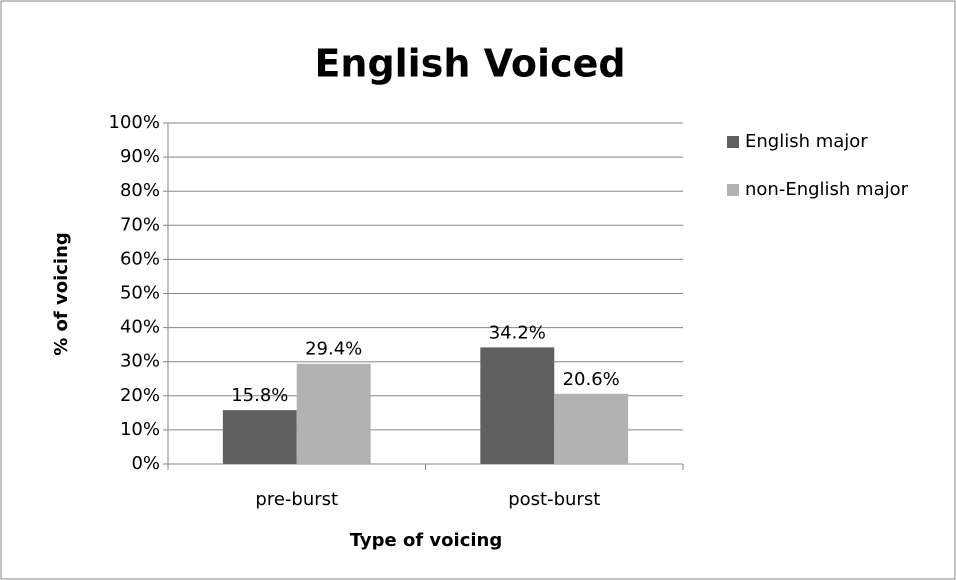 The width and height of the screenshot is (956, 580). What do you see at coordinates (140, 395) in the screenshot?
I see `y-tick-label: 20%` at bounding box center [140, 395].